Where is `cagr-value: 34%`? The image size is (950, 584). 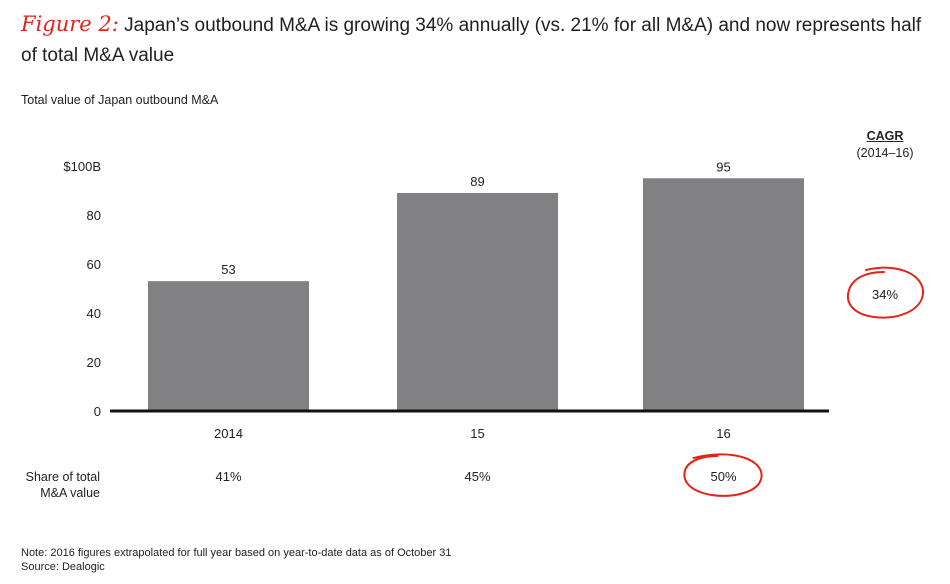 cagr-value: 34% is located at coordinates (885, 294).